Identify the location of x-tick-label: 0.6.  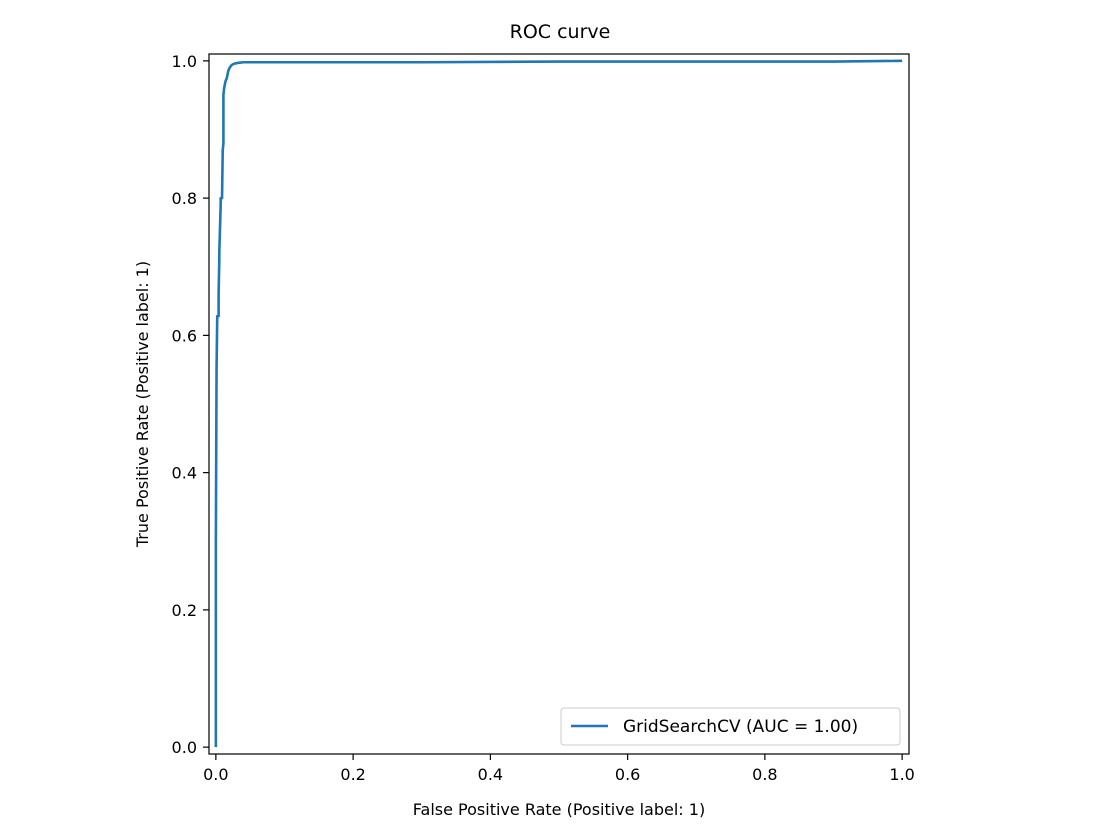
(627, 774).